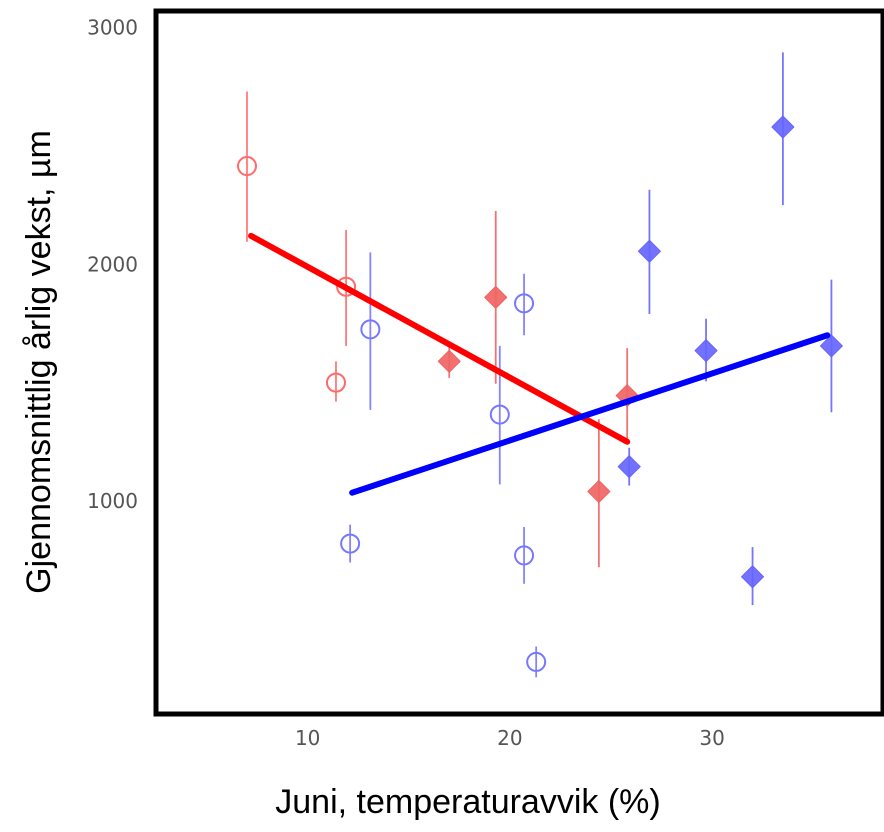 The width and height of the screenshot is (884, 832). I want to click on x-axis-title: Juni, temperaturavvik (%), so click(467, 802).